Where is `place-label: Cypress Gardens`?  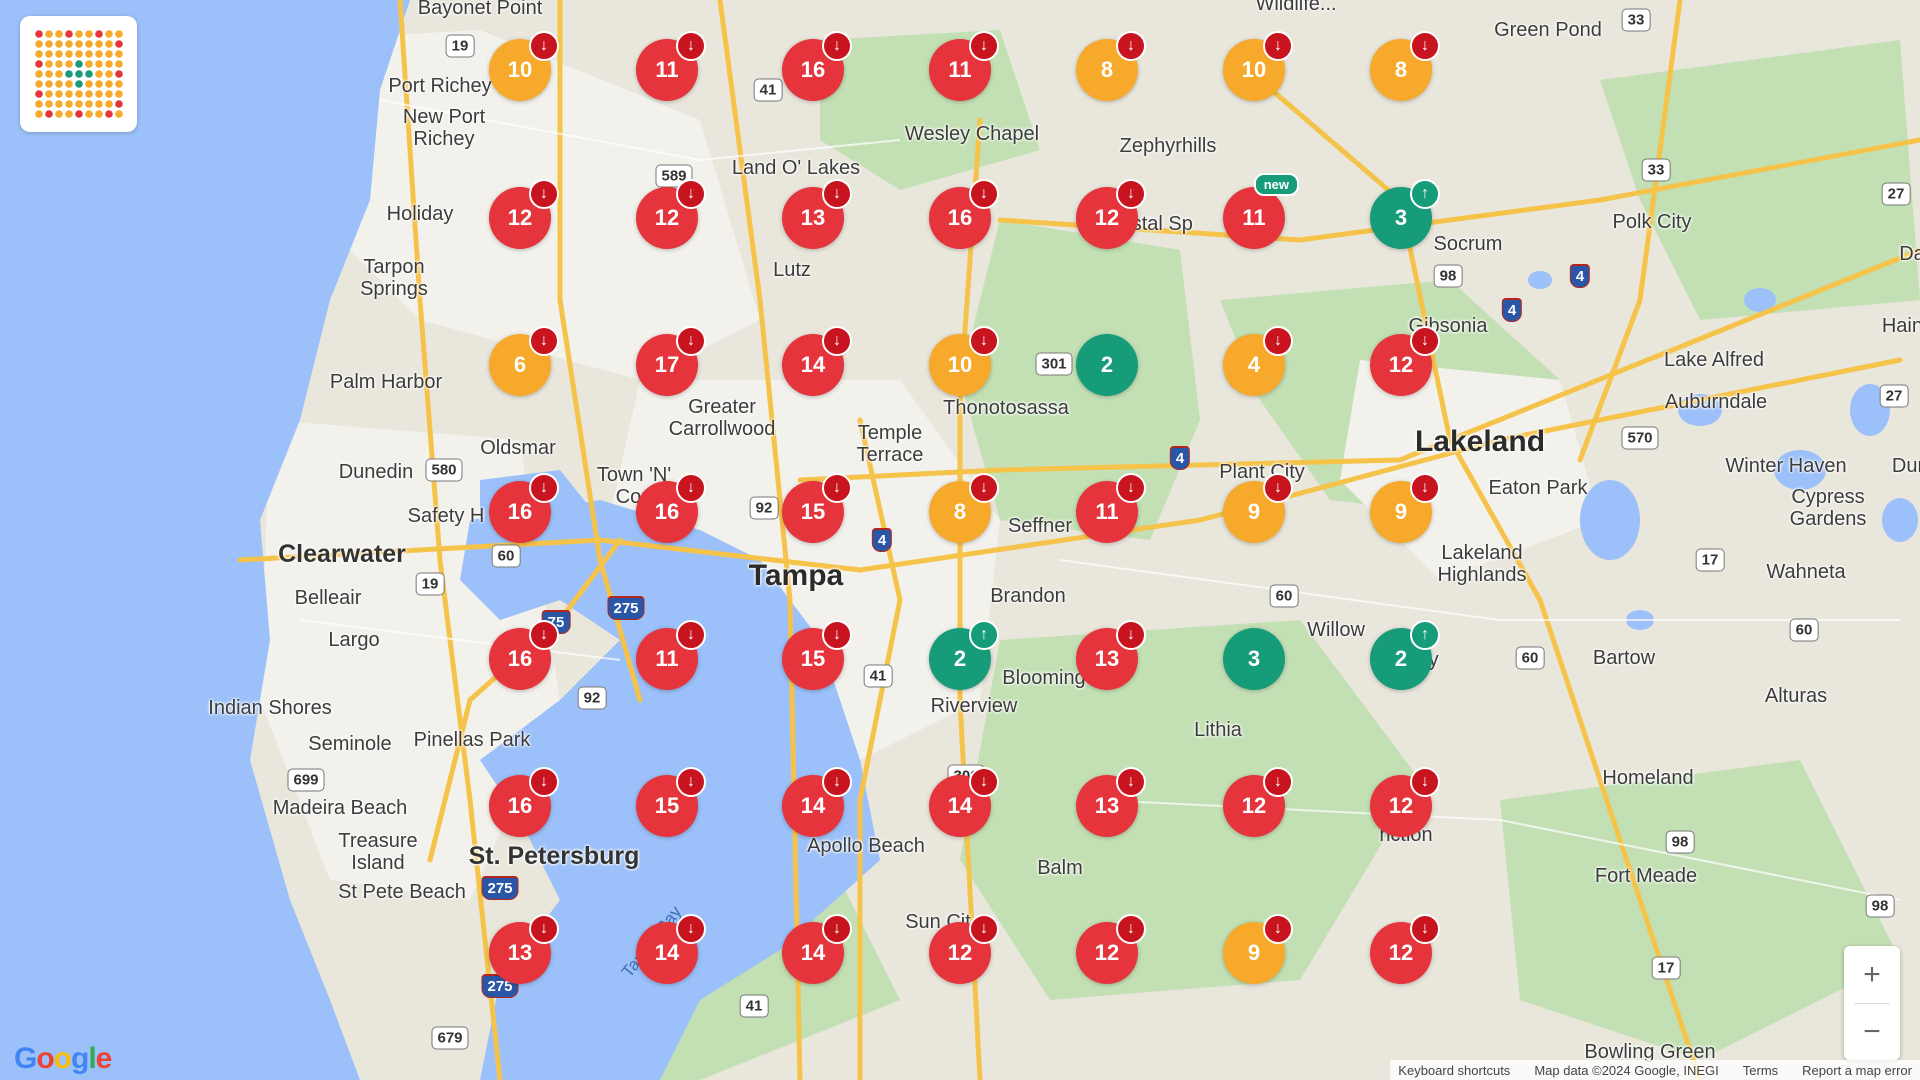
place-label: Cypress Gardens is located at coordinates (1828, 508).